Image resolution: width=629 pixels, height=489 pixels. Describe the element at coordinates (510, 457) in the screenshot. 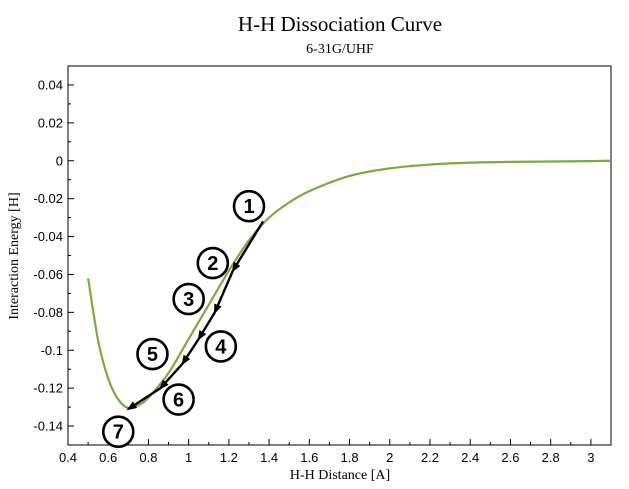

I see `x-tick-label: 2.6` at that location.